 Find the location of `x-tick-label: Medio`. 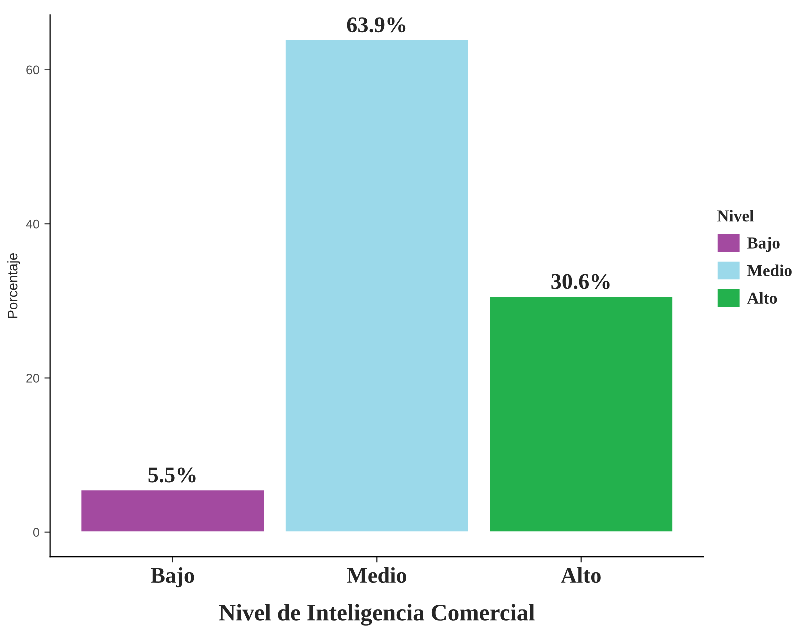

x-tick-label: Medio is located at coordinates (377, 575).